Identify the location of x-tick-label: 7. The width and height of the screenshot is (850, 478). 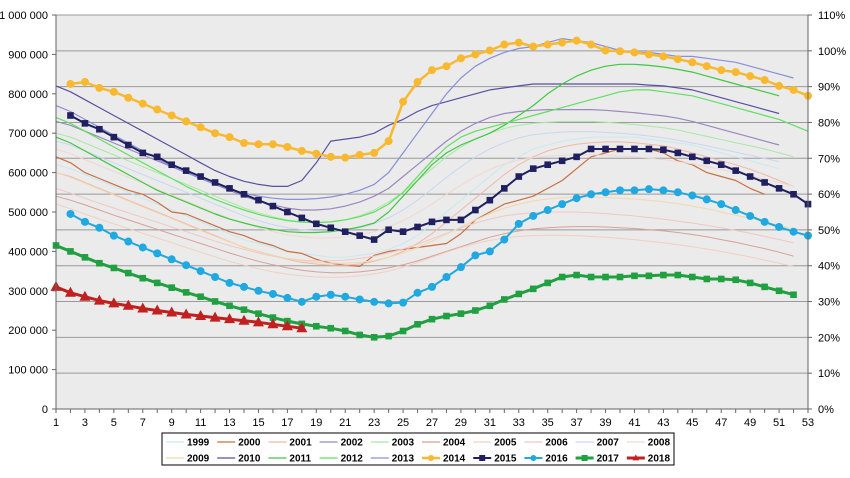
(143, 423).